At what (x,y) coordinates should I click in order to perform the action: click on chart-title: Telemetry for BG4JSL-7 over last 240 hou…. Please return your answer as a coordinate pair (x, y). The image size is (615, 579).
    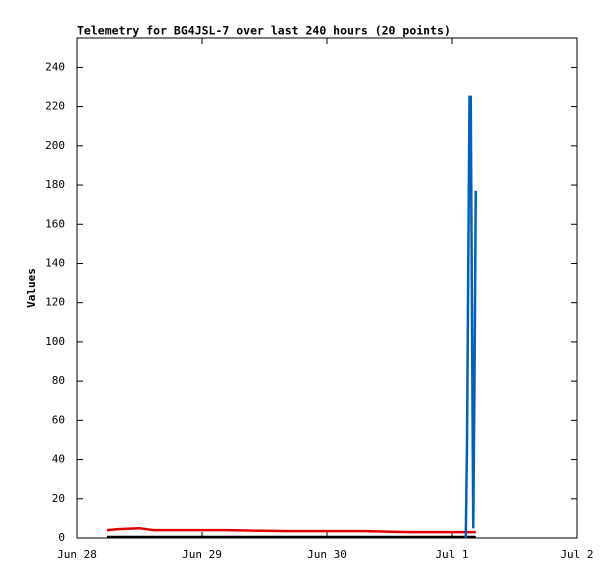
    Looking at the image, I should click on (264, 31).